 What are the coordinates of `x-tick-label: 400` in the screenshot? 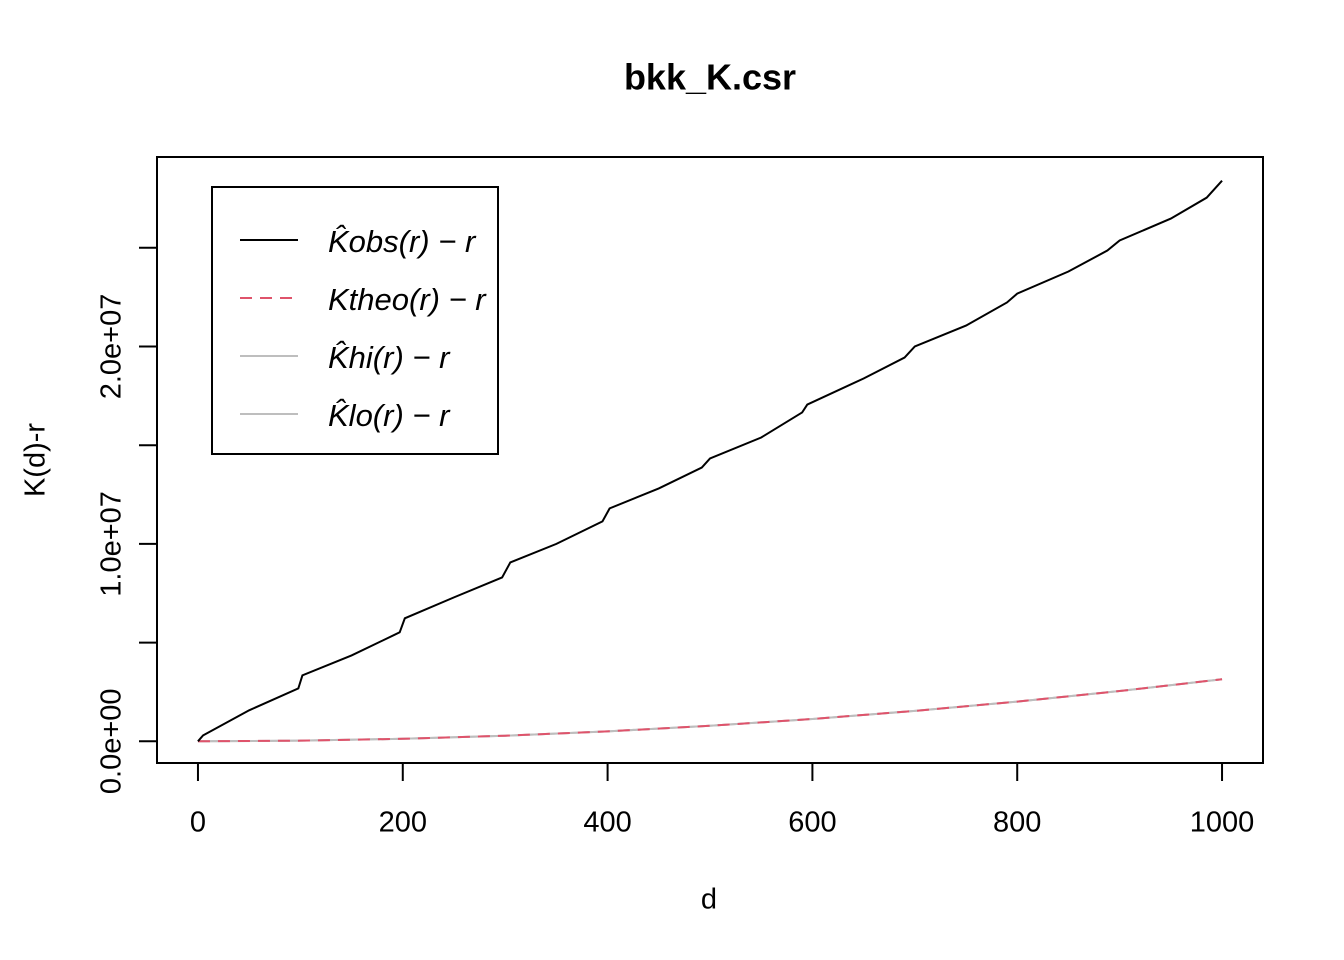 It's located at (607, 823).